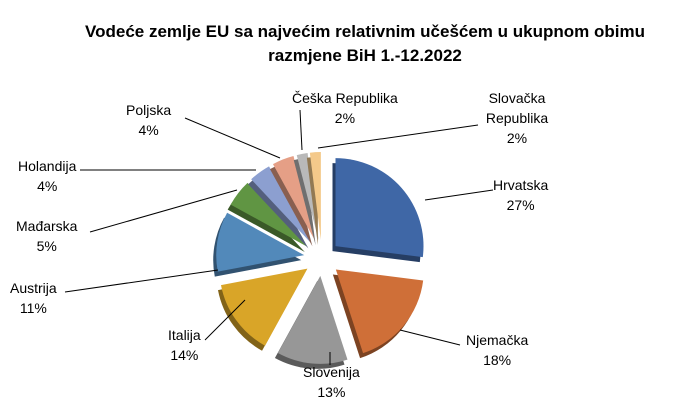 Image resolution: width=685 pixels, height=410 pixels. I want to click on label-slovenija: Slovenija 13%, so click(331, 382).